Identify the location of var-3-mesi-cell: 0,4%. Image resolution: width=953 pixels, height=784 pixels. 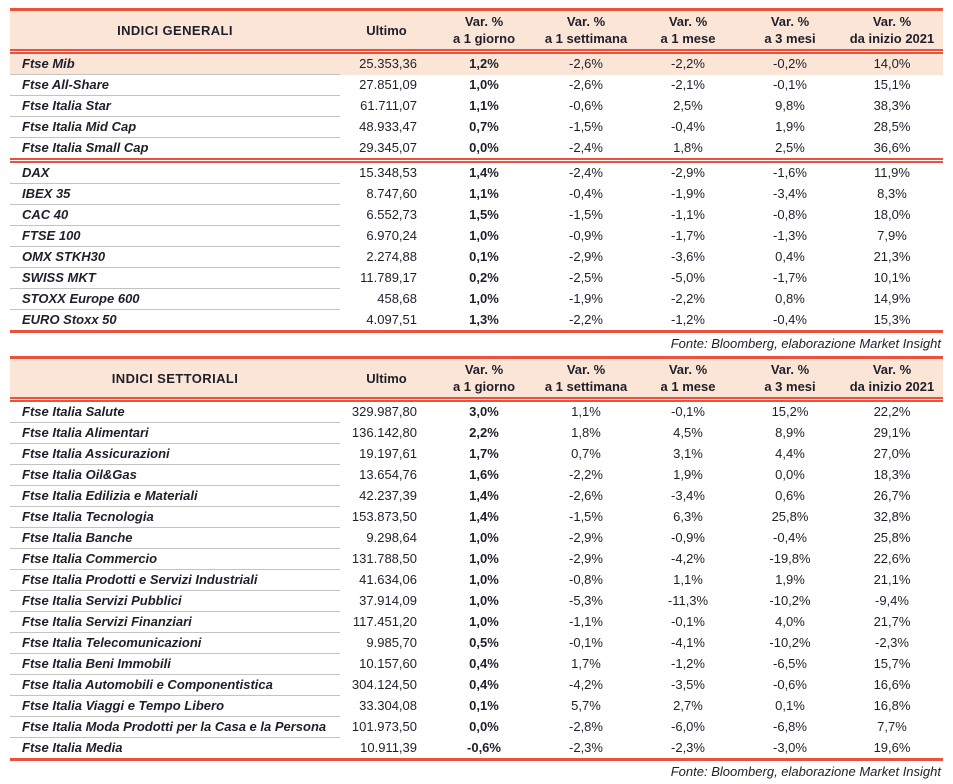
(790, 256).